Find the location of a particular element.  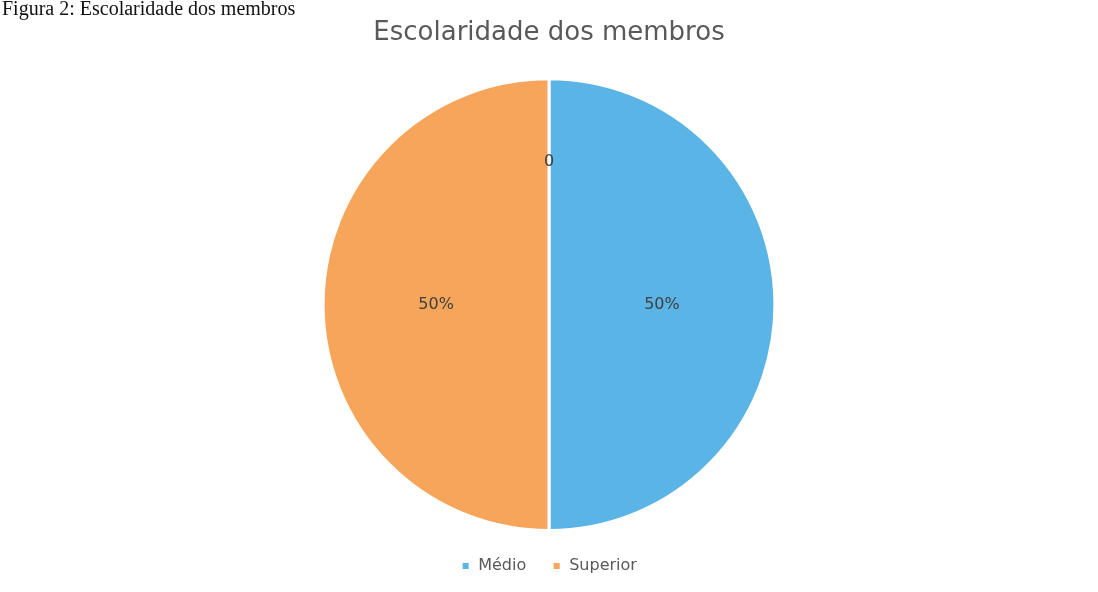

legend-label: Superior is located at coordinates (603, 565).